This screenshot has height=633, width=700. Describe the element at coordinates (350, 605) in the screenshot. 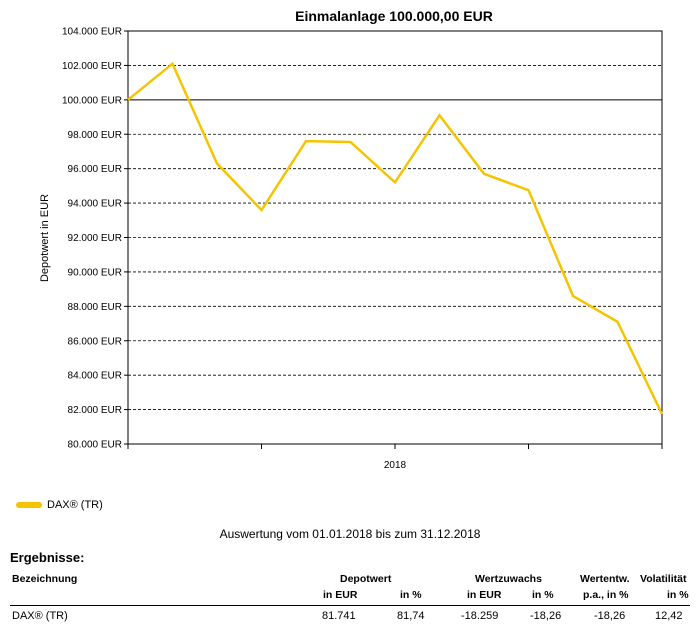

I see `table-divider` at that location.